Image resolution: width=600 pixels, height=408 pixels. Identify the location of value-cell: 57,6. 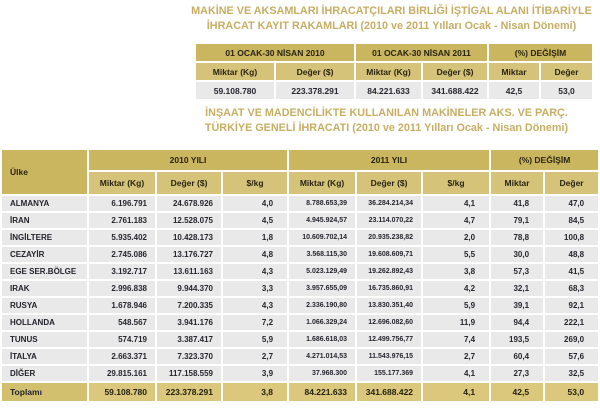
(572, 356).